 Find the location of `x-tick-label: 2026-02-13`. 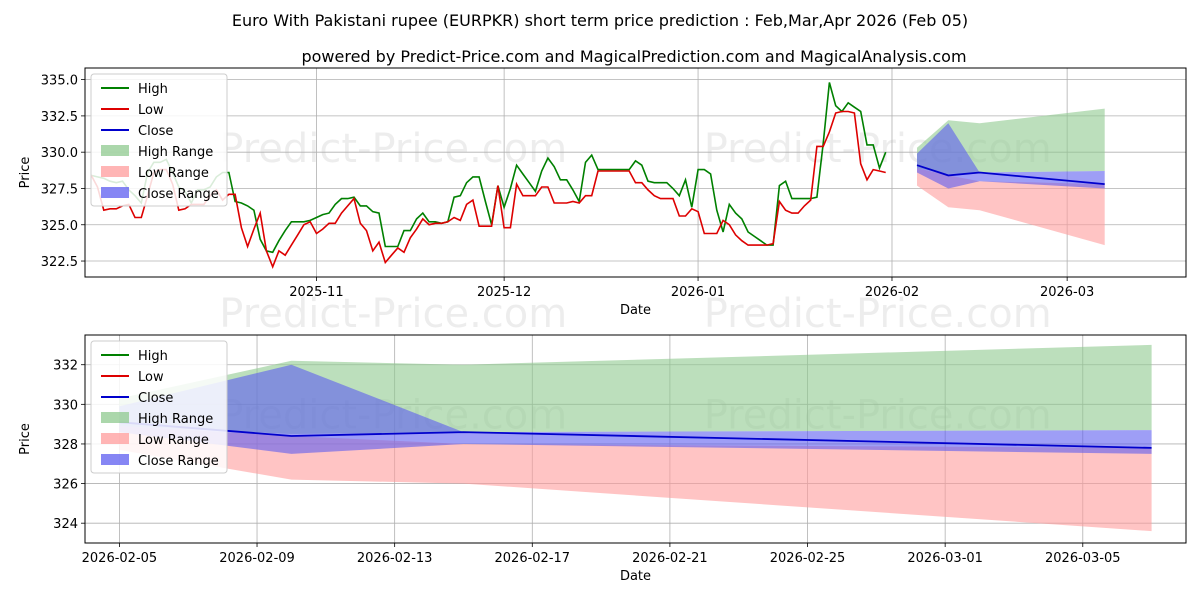

x-tick-label: 2026-02-13 is located at coordinates (395, 558).